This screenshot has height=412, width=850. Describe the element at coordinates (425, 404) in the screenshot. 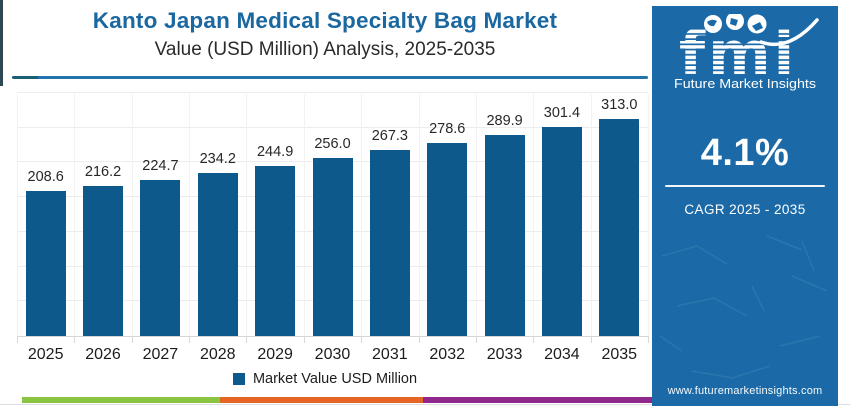

I see `footer-hairline` at that location.